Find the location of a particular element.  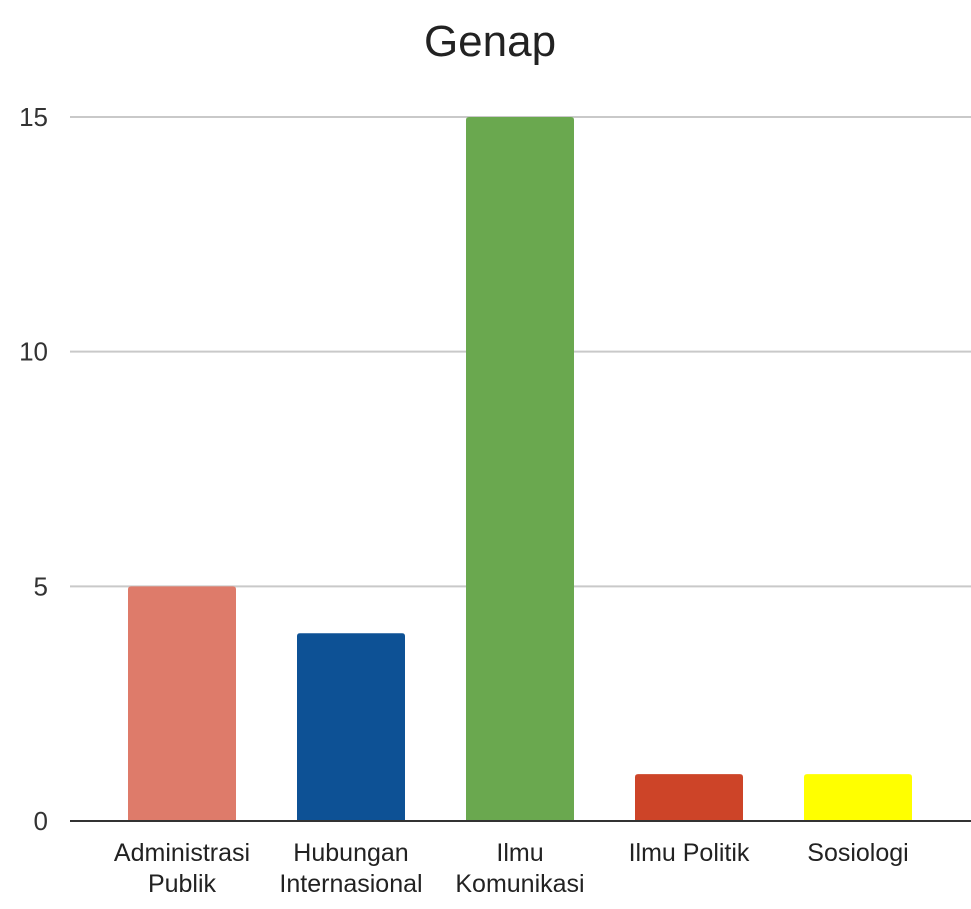

x-tick-label: Komunikasi is located at coordinates (519, 884).